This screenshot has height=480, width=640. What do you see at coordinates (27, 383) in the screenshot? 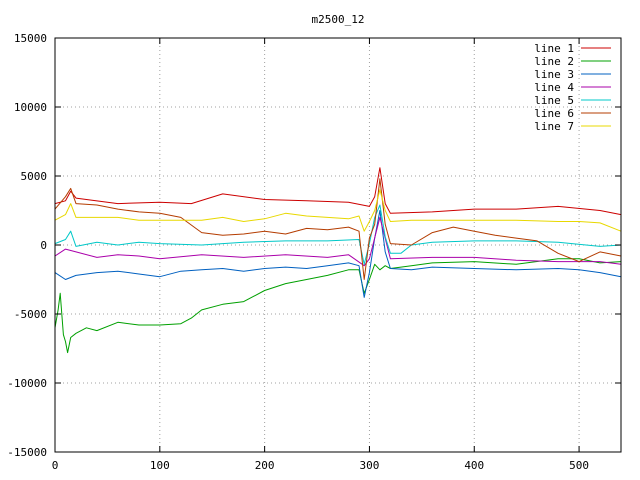
I see `y-tick-label: -10000` at bounding box center [27, 383].